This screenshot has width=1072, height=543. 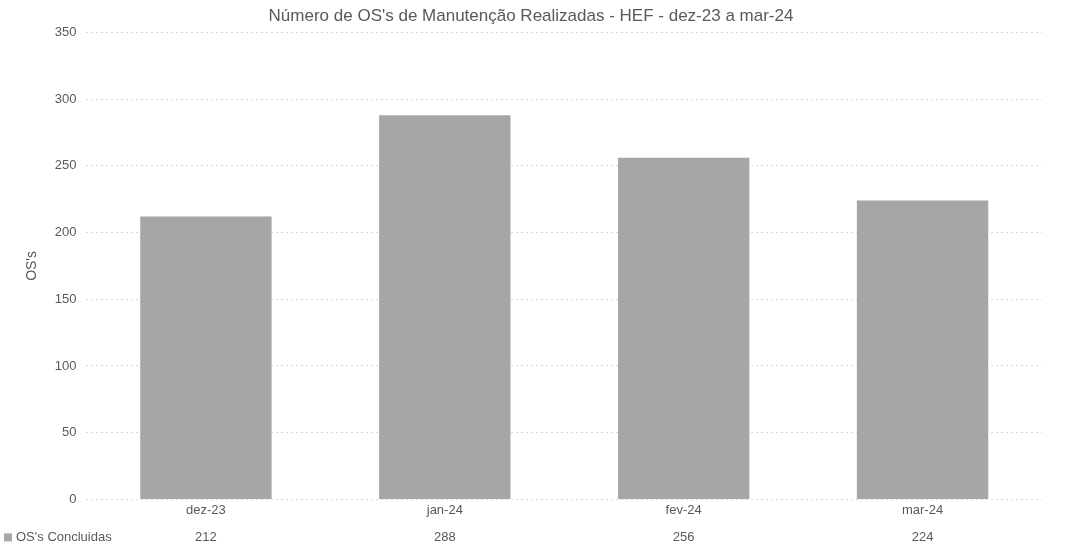 I want to click on data-label: 224, so click(x=922, y=535).